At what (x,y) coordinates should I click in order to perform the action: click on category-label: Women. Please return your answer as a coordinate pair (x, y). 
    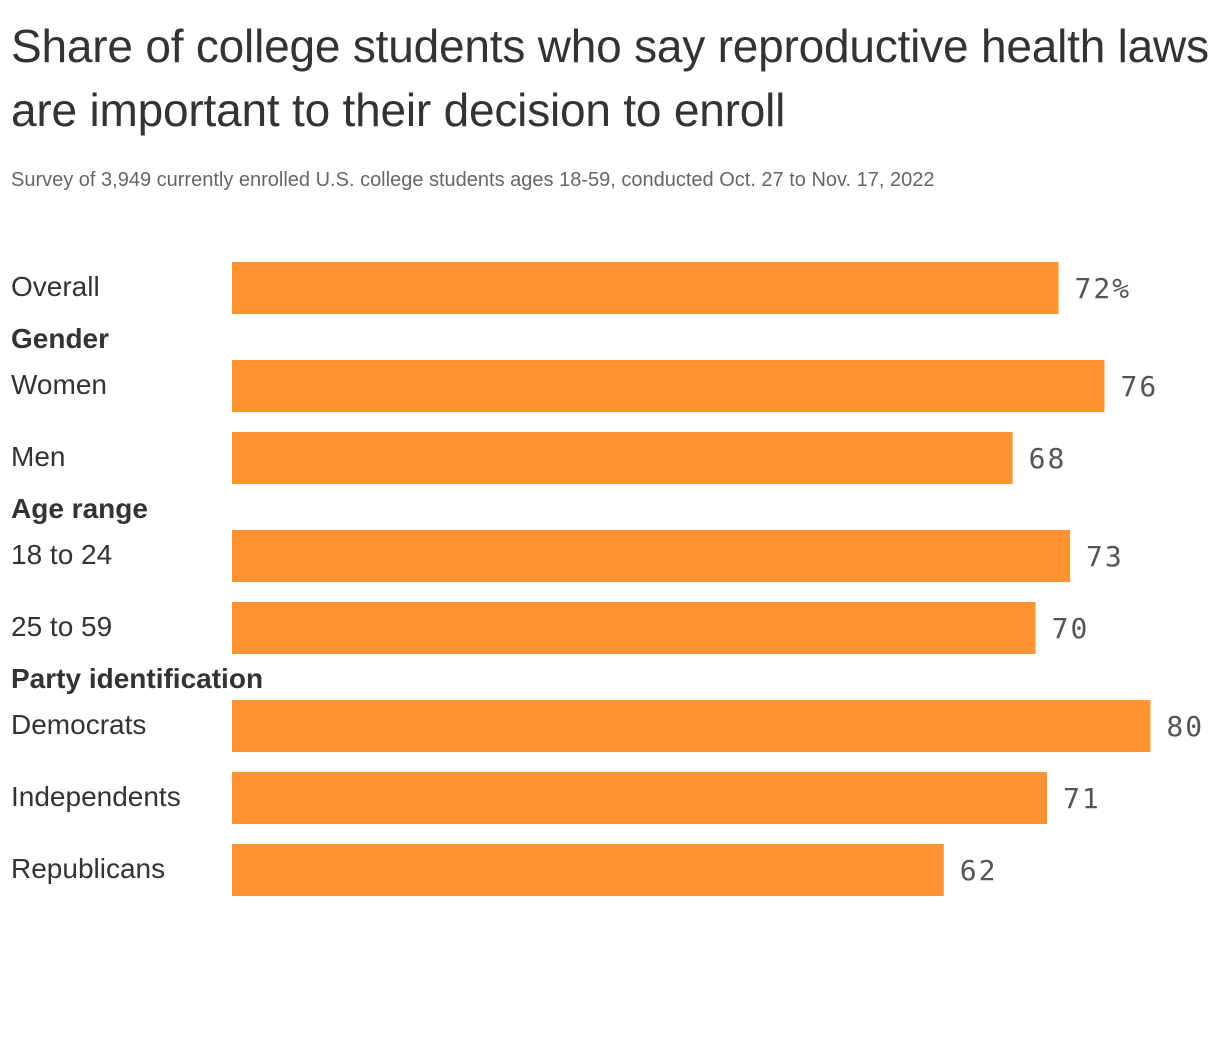
    Looking at the image, I should click on (59, 384).